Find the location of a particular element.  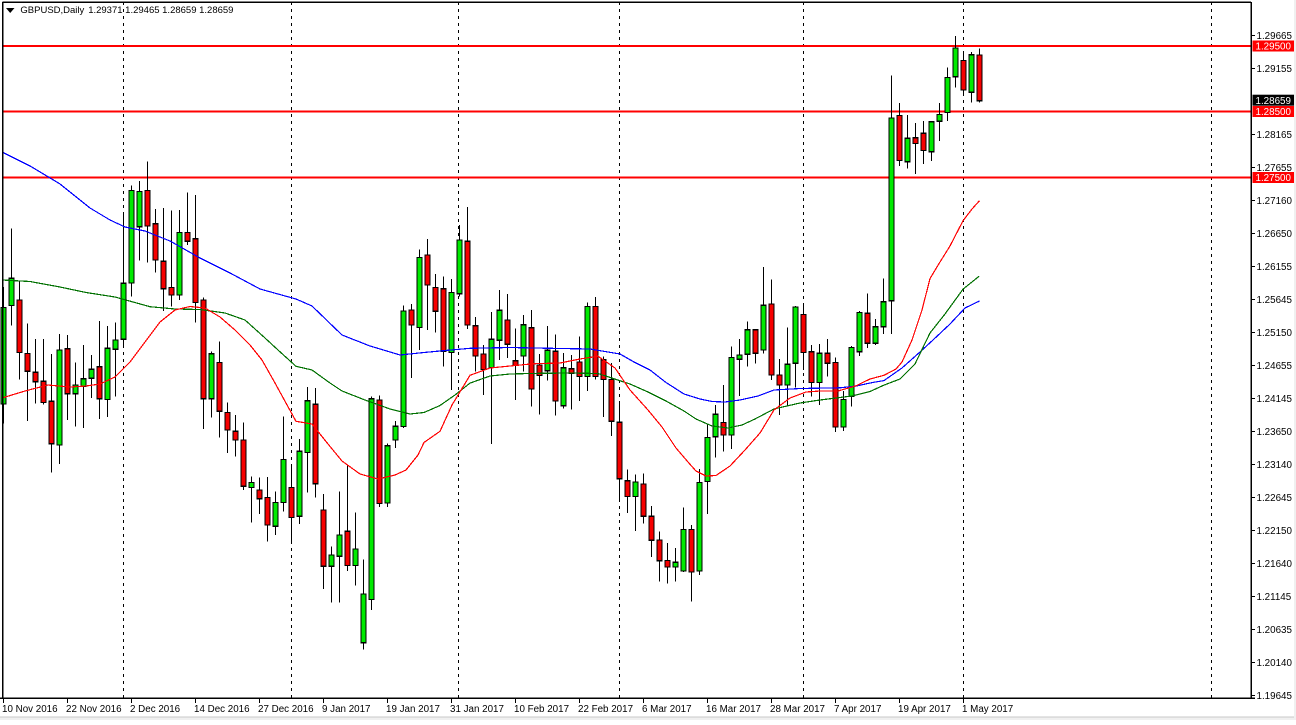

svg-text: 1.29500 is located at coordinates (1274, 47).